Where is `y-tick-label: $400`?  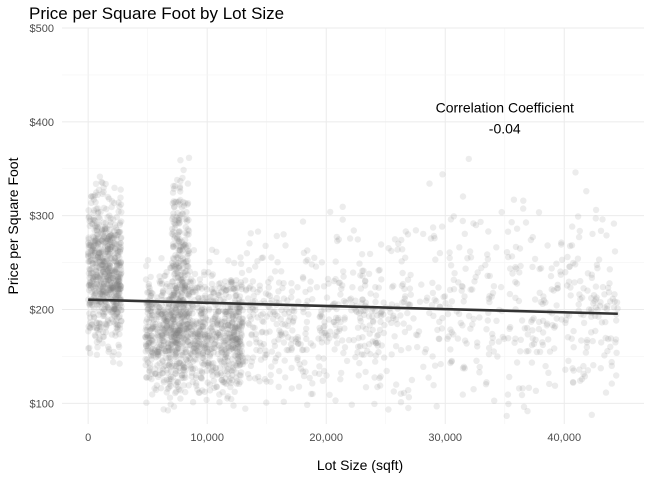
y-tick-label: $400 is located at coordinates (42, 123).